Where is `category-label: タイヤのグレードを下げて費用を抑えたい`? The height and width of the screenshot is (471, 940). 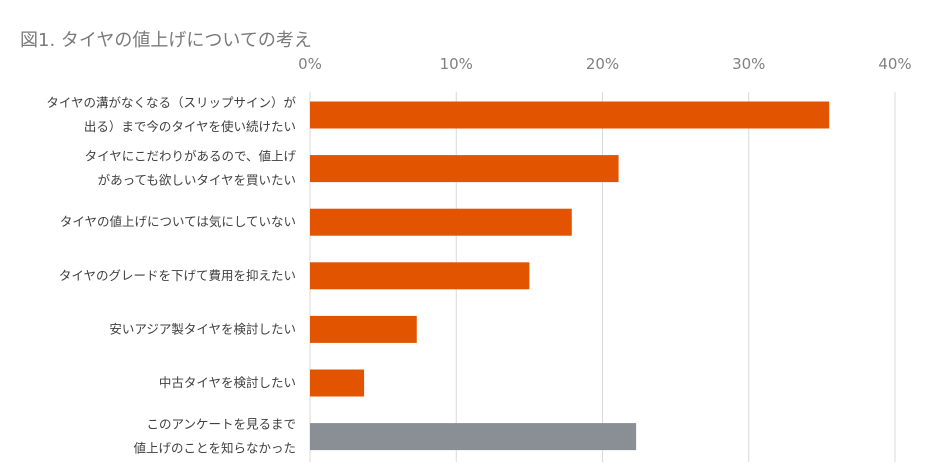
category-label: タイヤのグレードを下げて費用を抑えたい is located at coordinates (177, 275).